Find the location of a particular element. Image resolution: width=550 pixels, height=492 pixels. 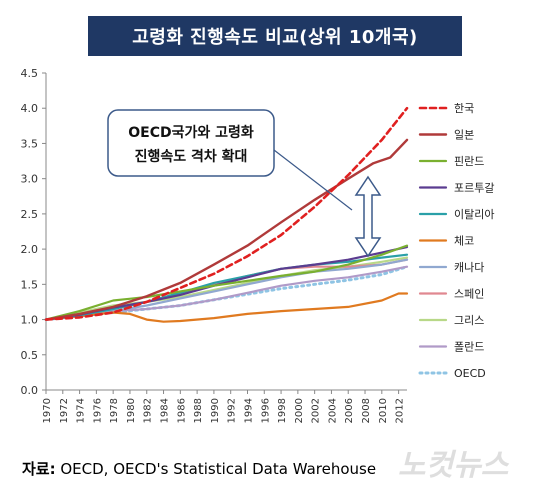

legend-label: 한국 is located at coordinates (464, 108).